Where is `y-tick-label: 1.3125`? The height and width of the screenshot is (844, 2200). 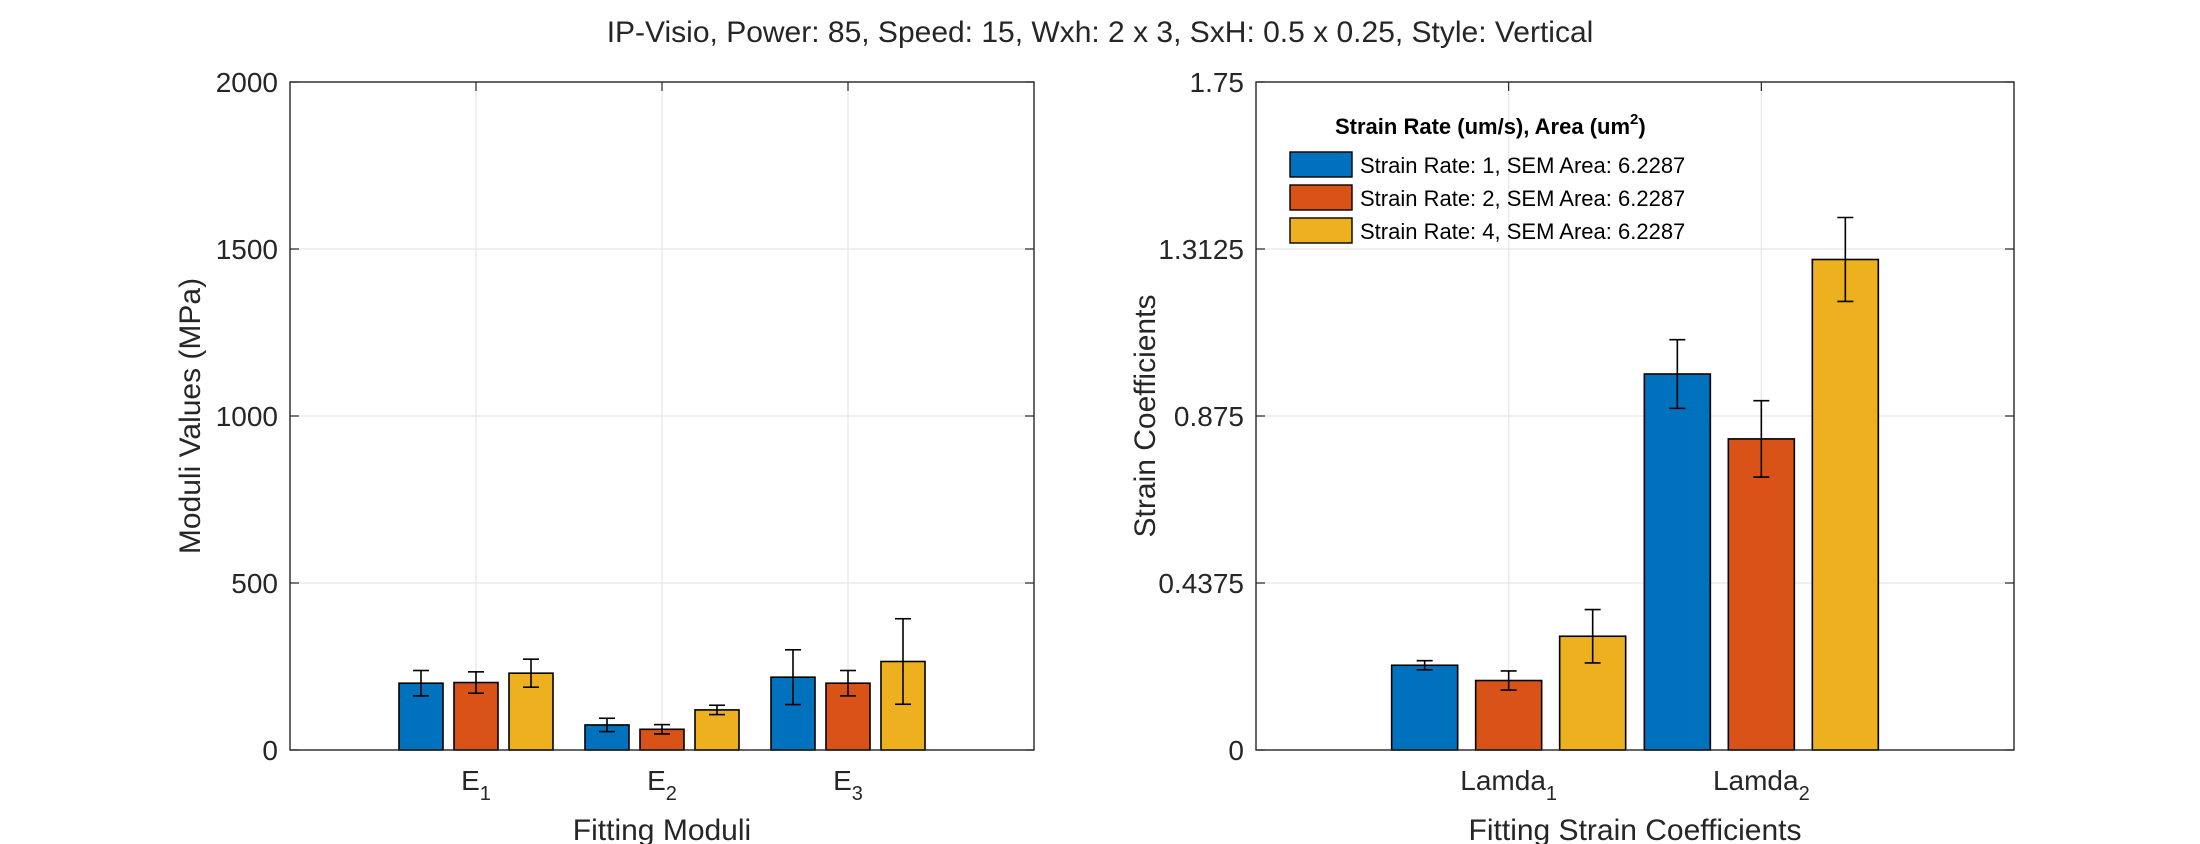
y-tick-label: 1.3125 is located at coordinates (1201, 249).